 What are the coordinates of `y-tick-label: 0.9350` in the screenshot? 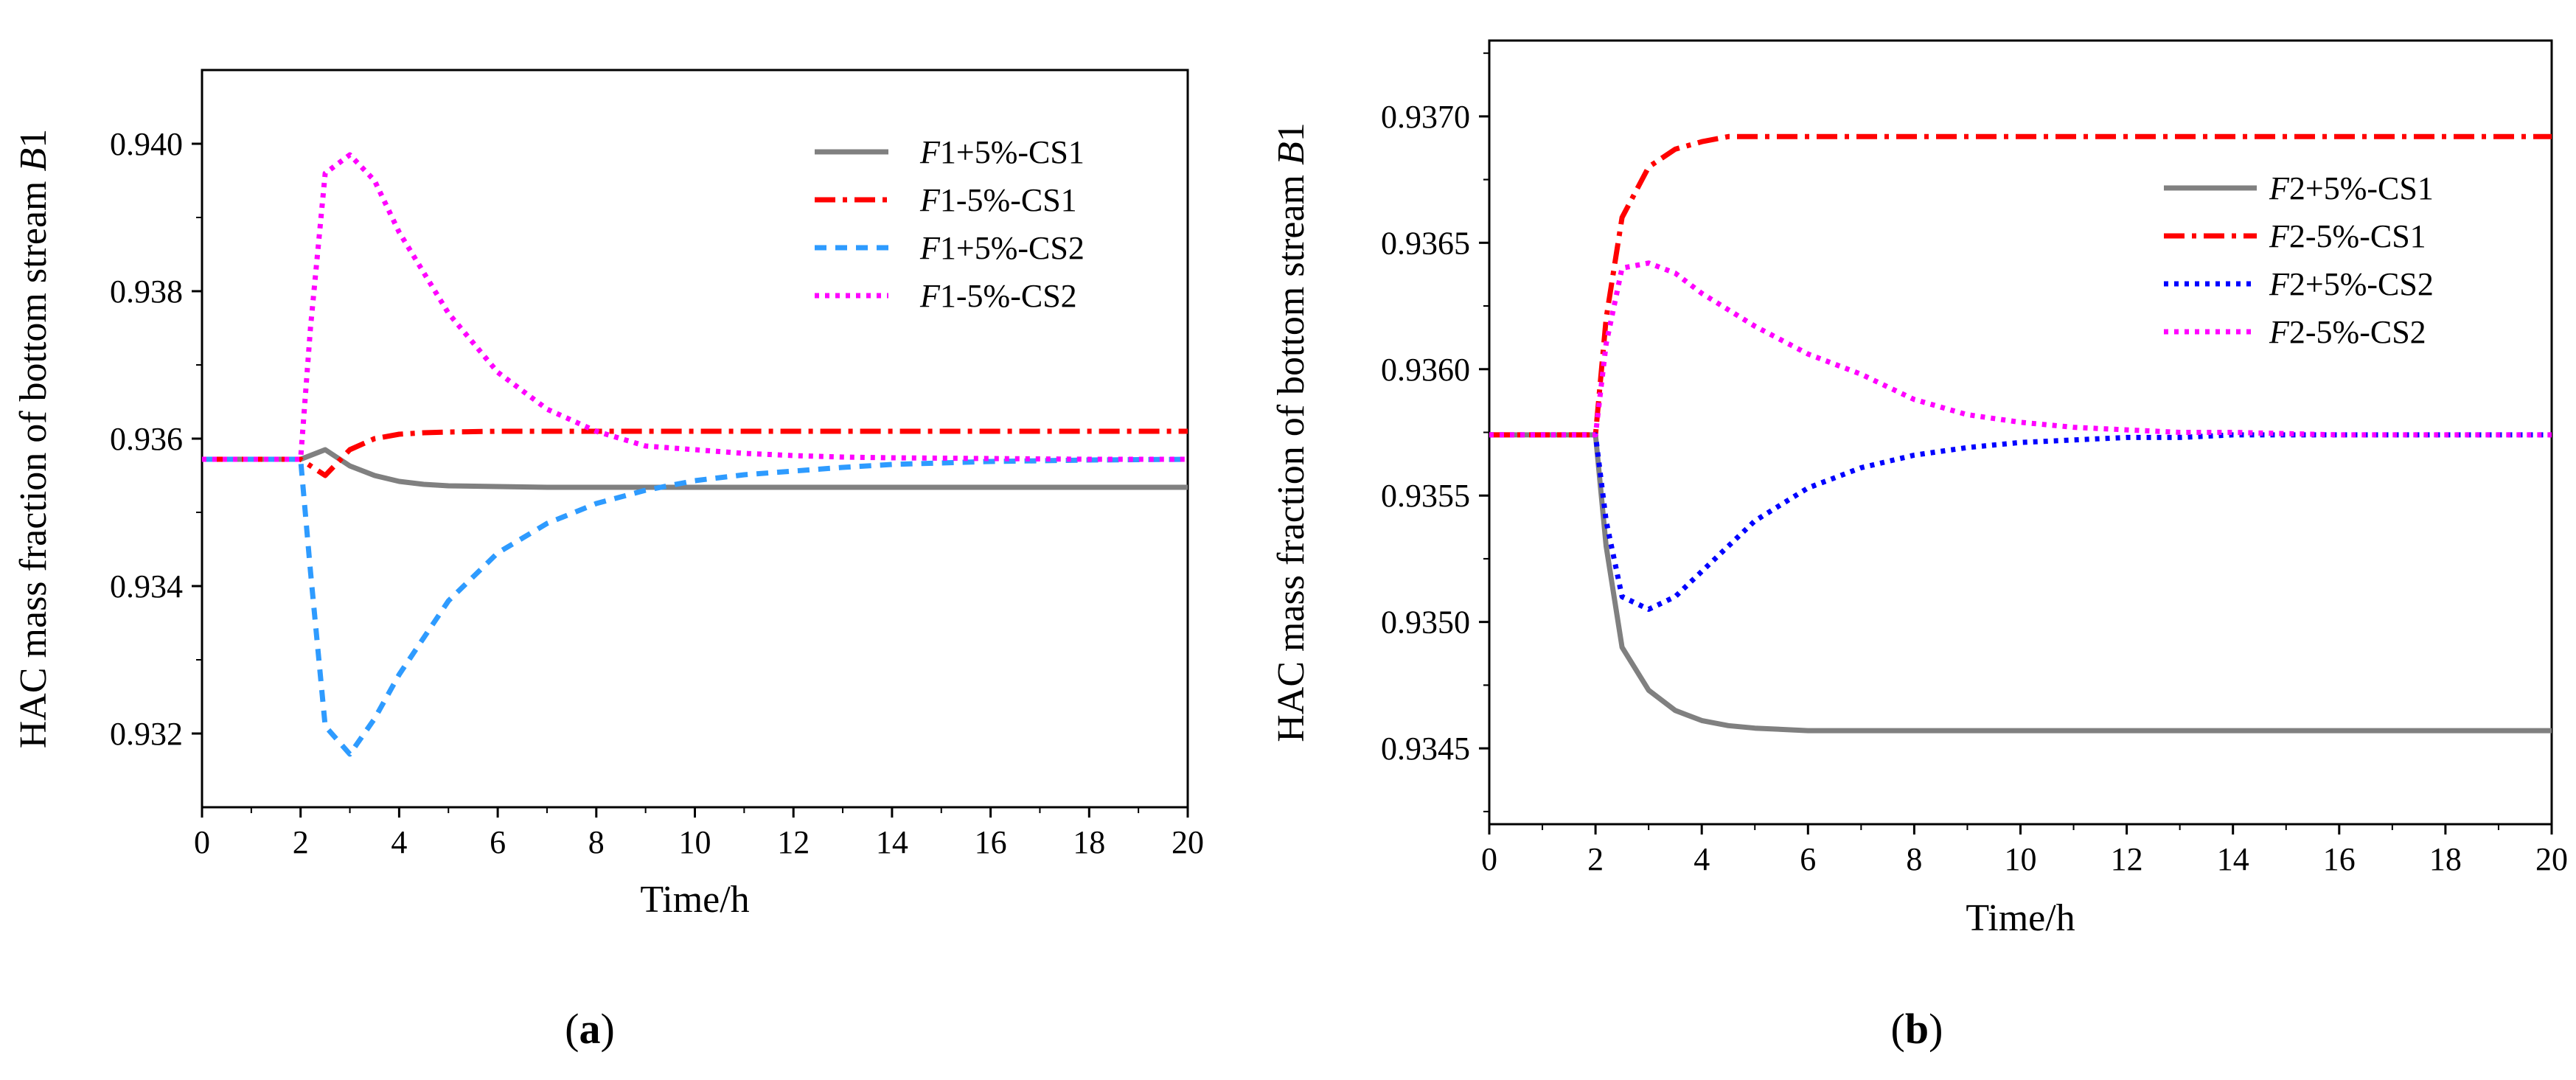 It's located at (1426, 623).